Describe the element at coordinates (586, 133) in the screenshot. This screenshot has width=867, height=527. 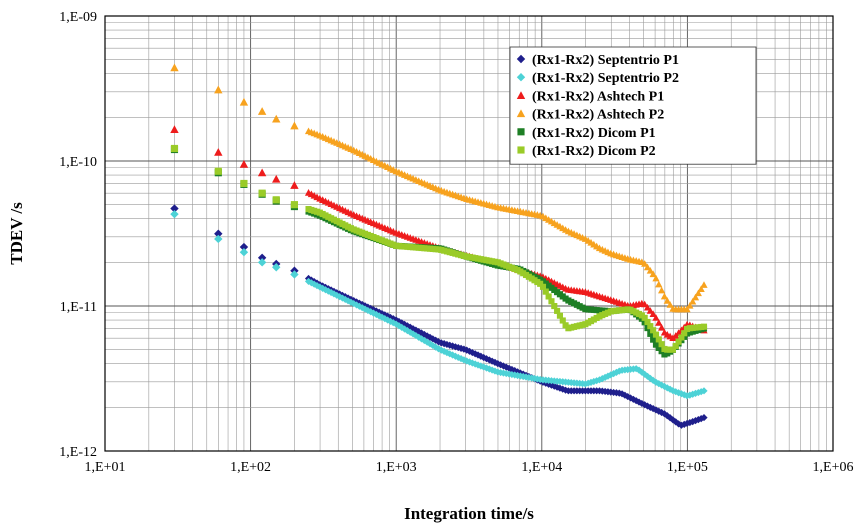
I see `legend-item: (Rx1-Rx2) Dicom P1` at that location.